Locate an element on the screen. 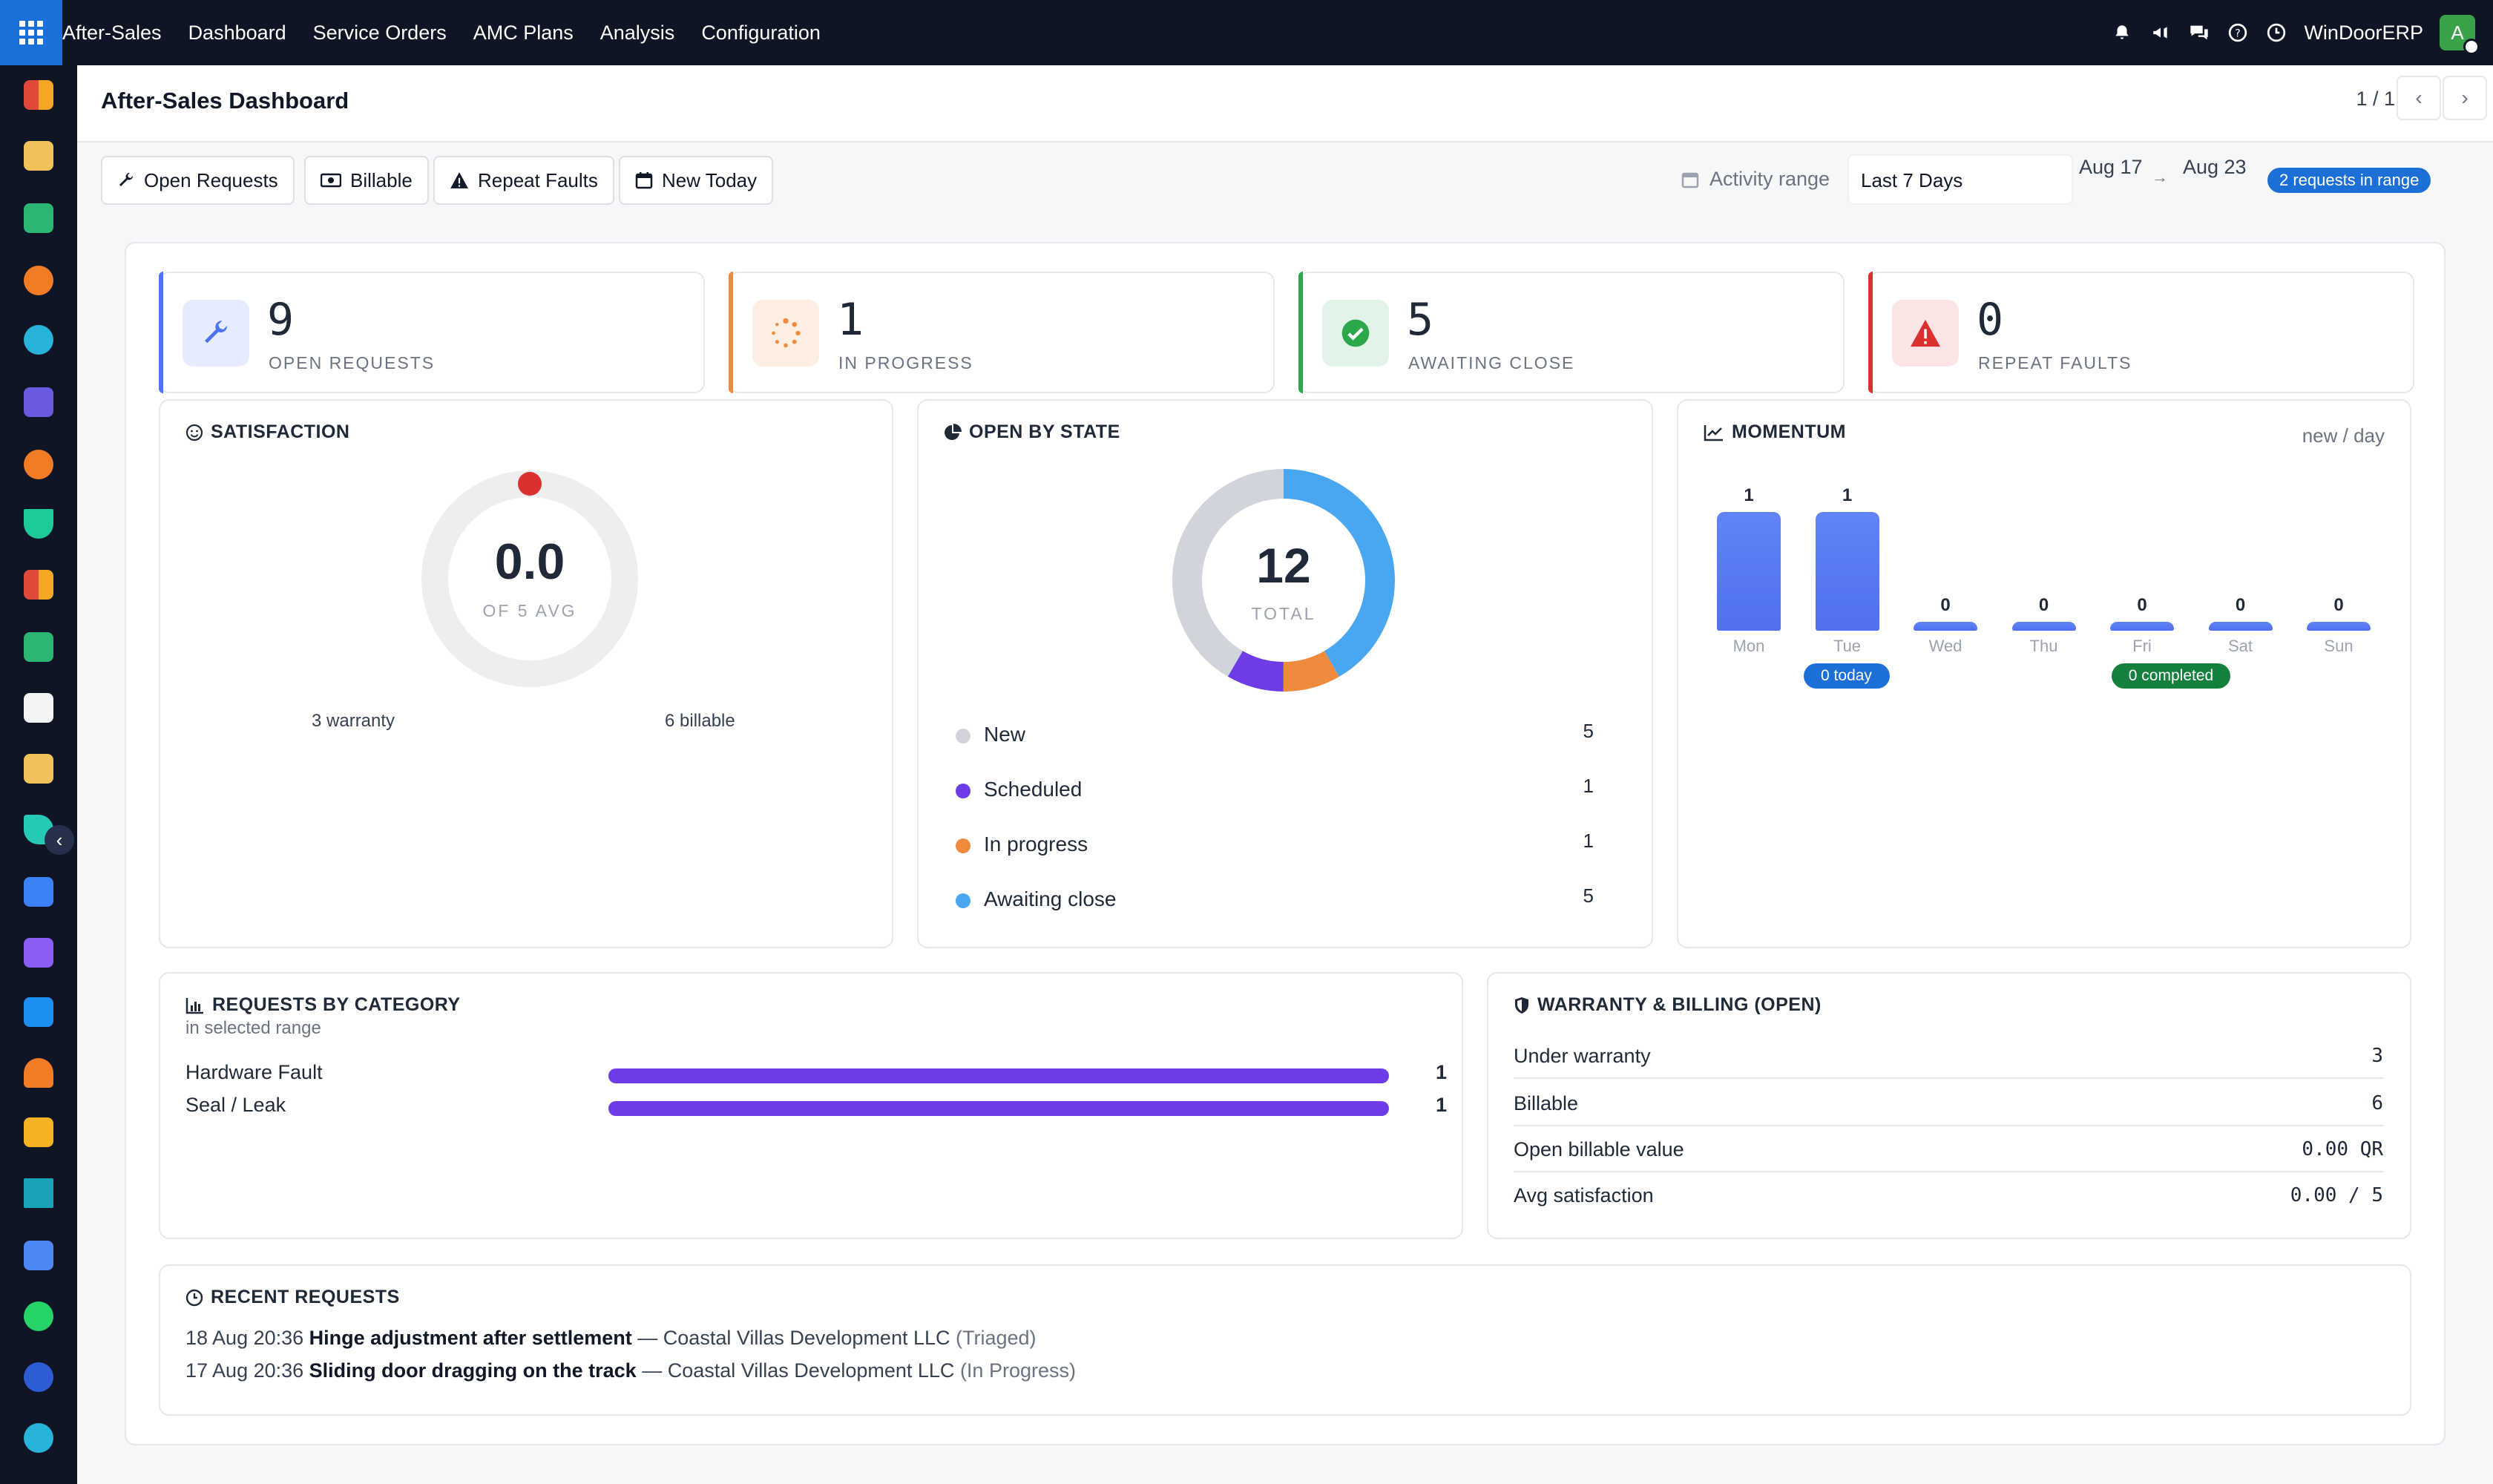 Image resolution: width=2493 pixels, height=1484 pixels. request-status: (Triaged) is located at coordinates (996, 1338).